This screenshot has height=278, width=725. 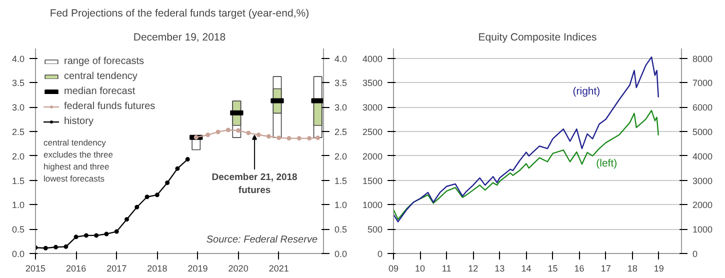 What do you see at coordinates (372, 59) in the screenshot?
I see `y-tick-label: 4000` at bounding box center [372, 59].